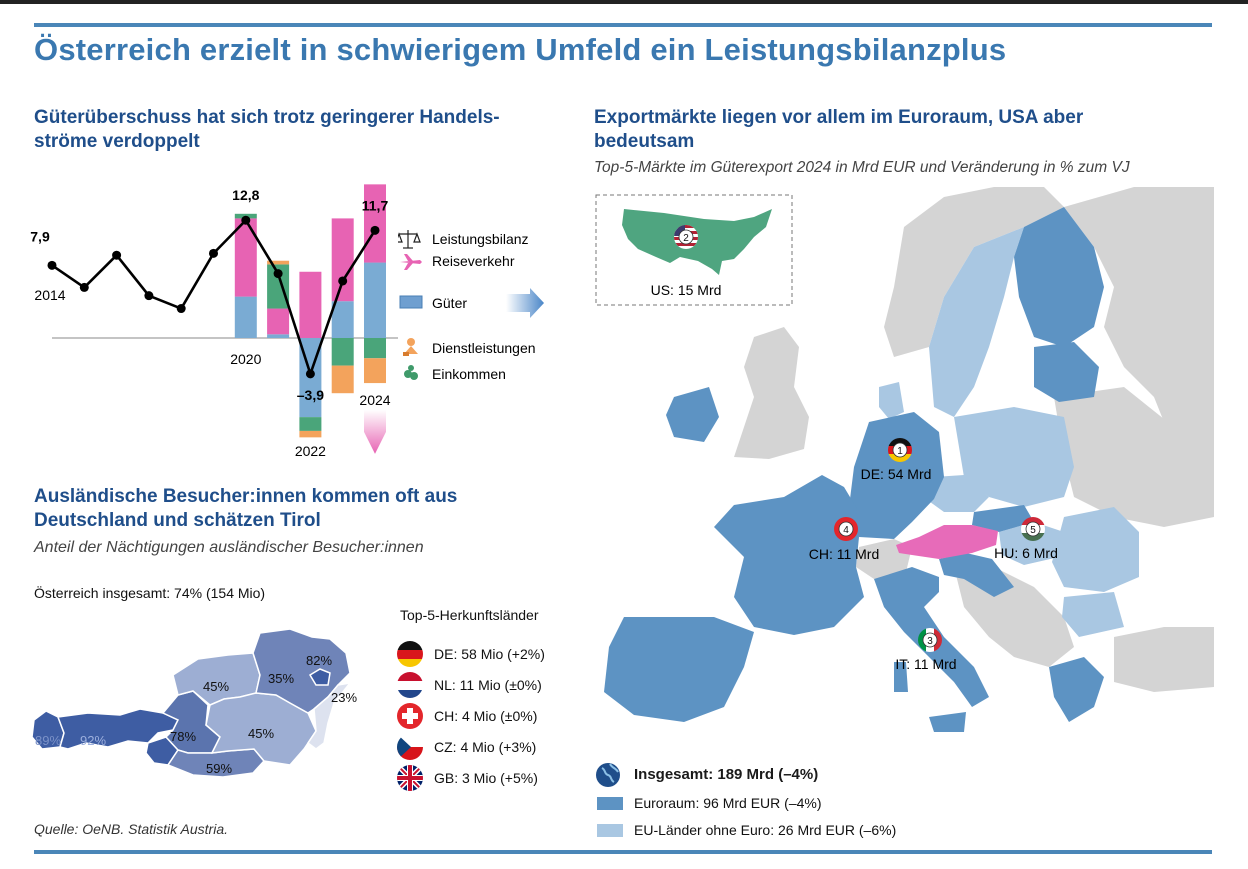 This screenshot has width=1248, height=869. What do you see at coordinates (947, 542) in the screenshot?
I see `country-austria` at bounding box center [947, 542].